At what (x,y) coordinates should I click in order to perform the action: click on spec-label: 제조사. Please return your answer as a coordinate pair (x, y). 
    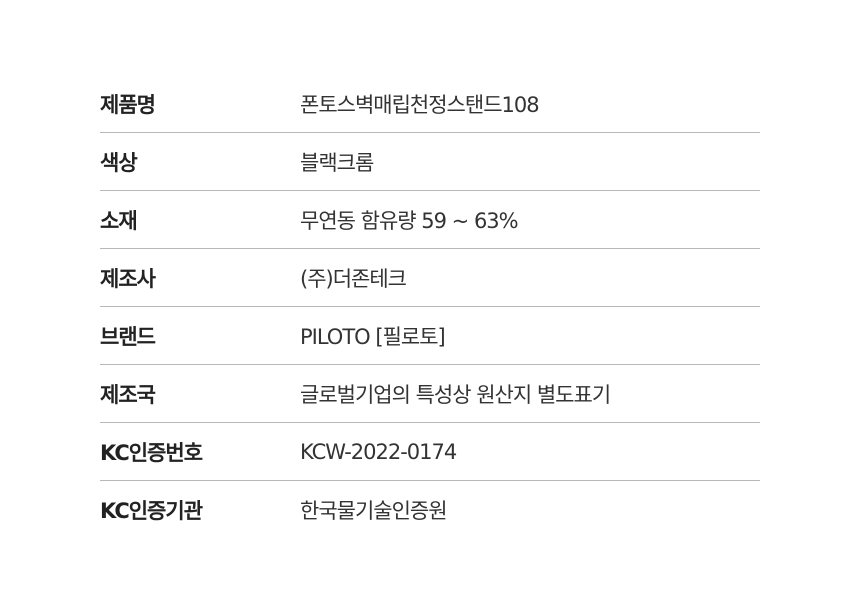
    Looking at the image, I should click on (128, 278).